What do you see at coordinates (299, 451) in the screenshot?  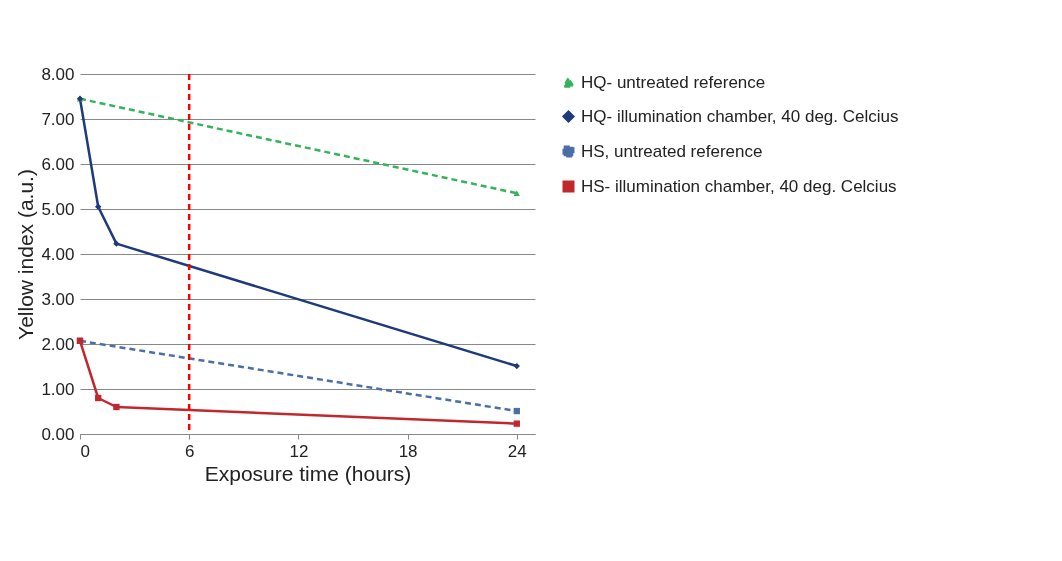 I see `x-tick-label: 12` at bounding box center [299, 451].